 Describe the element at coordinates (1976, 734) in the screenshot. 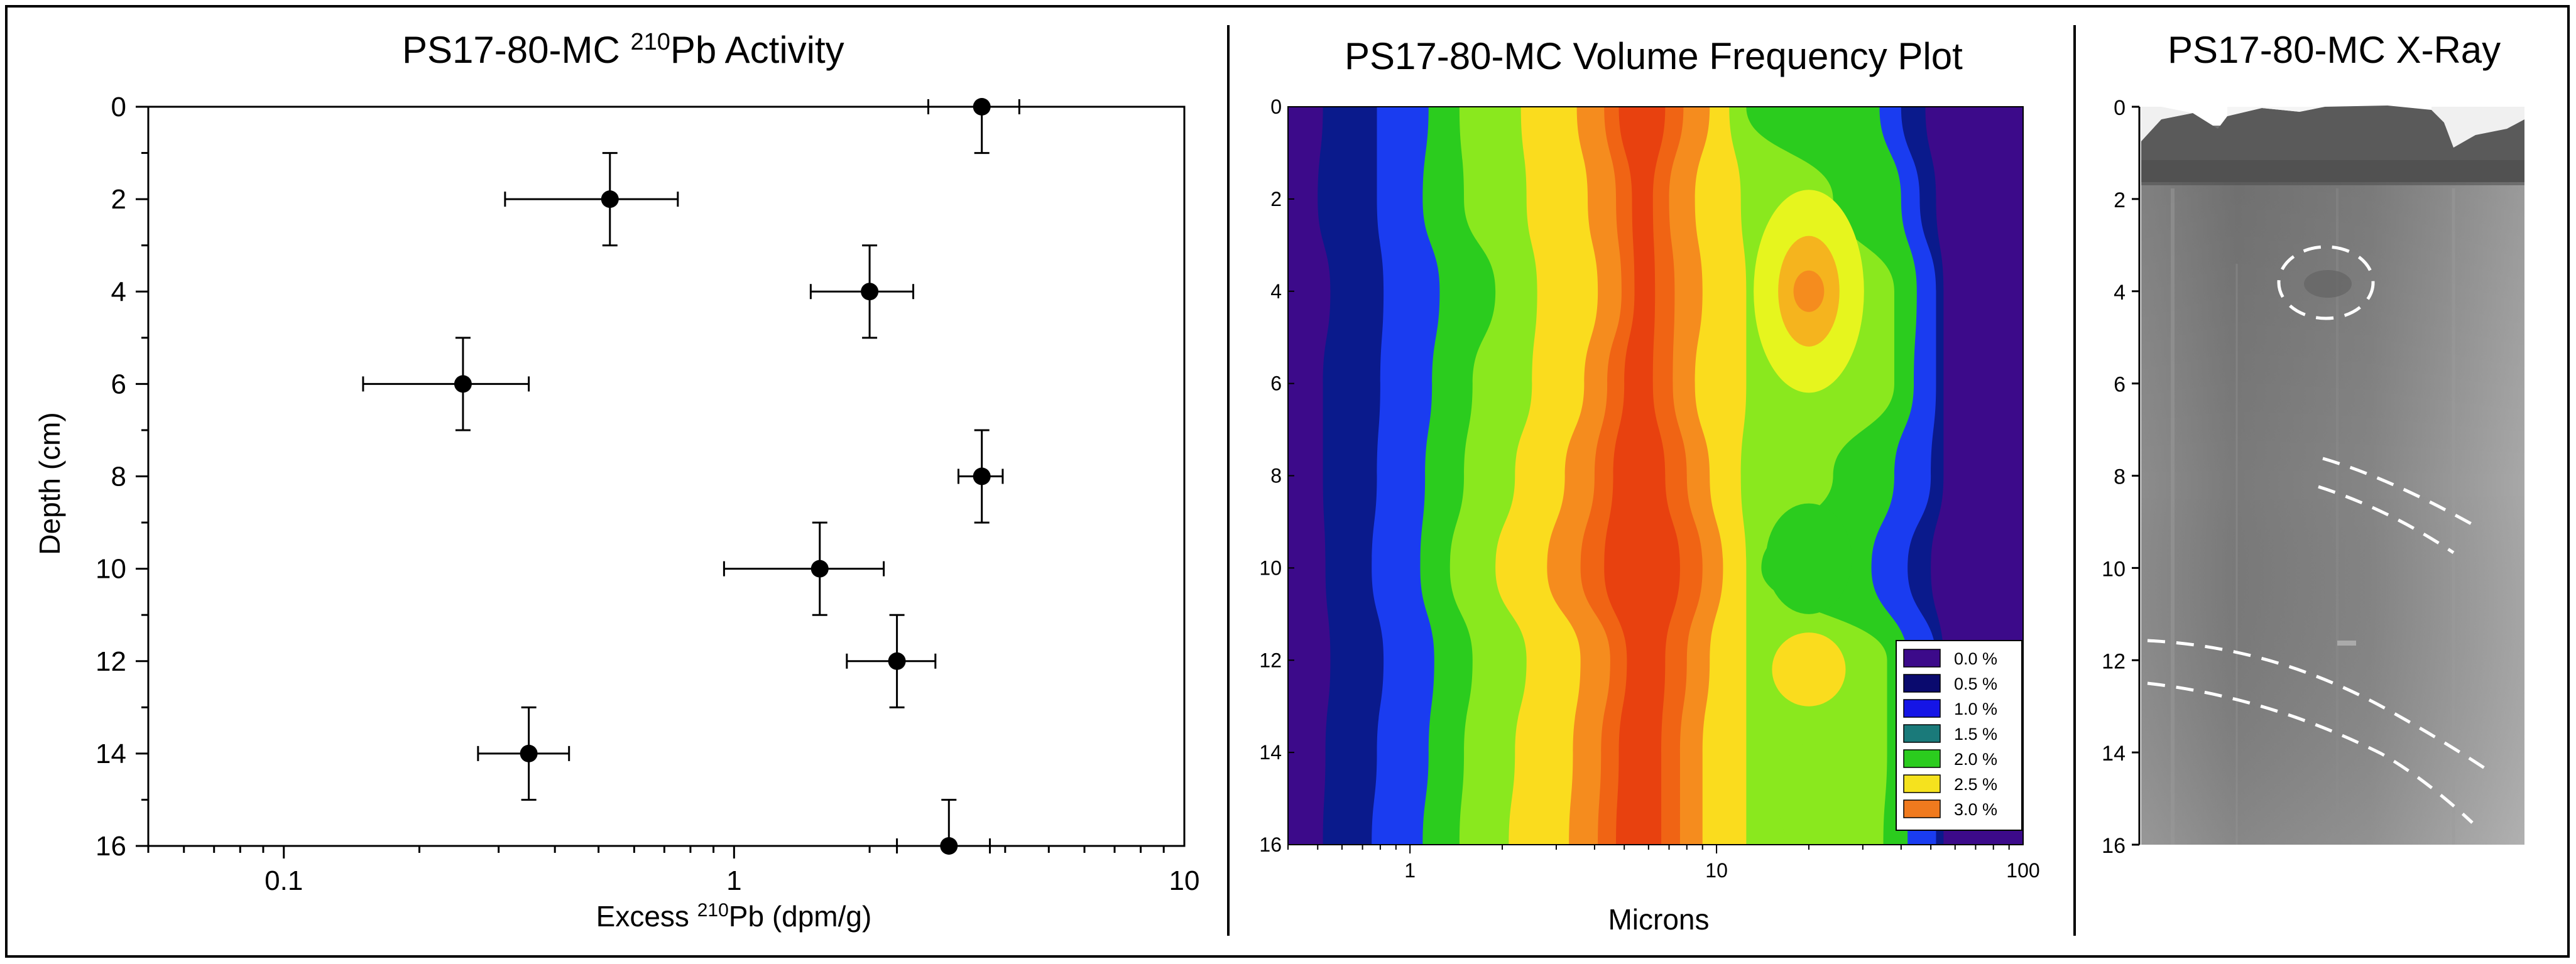

I see `vf-legend-label: 1.5 %` at that location.